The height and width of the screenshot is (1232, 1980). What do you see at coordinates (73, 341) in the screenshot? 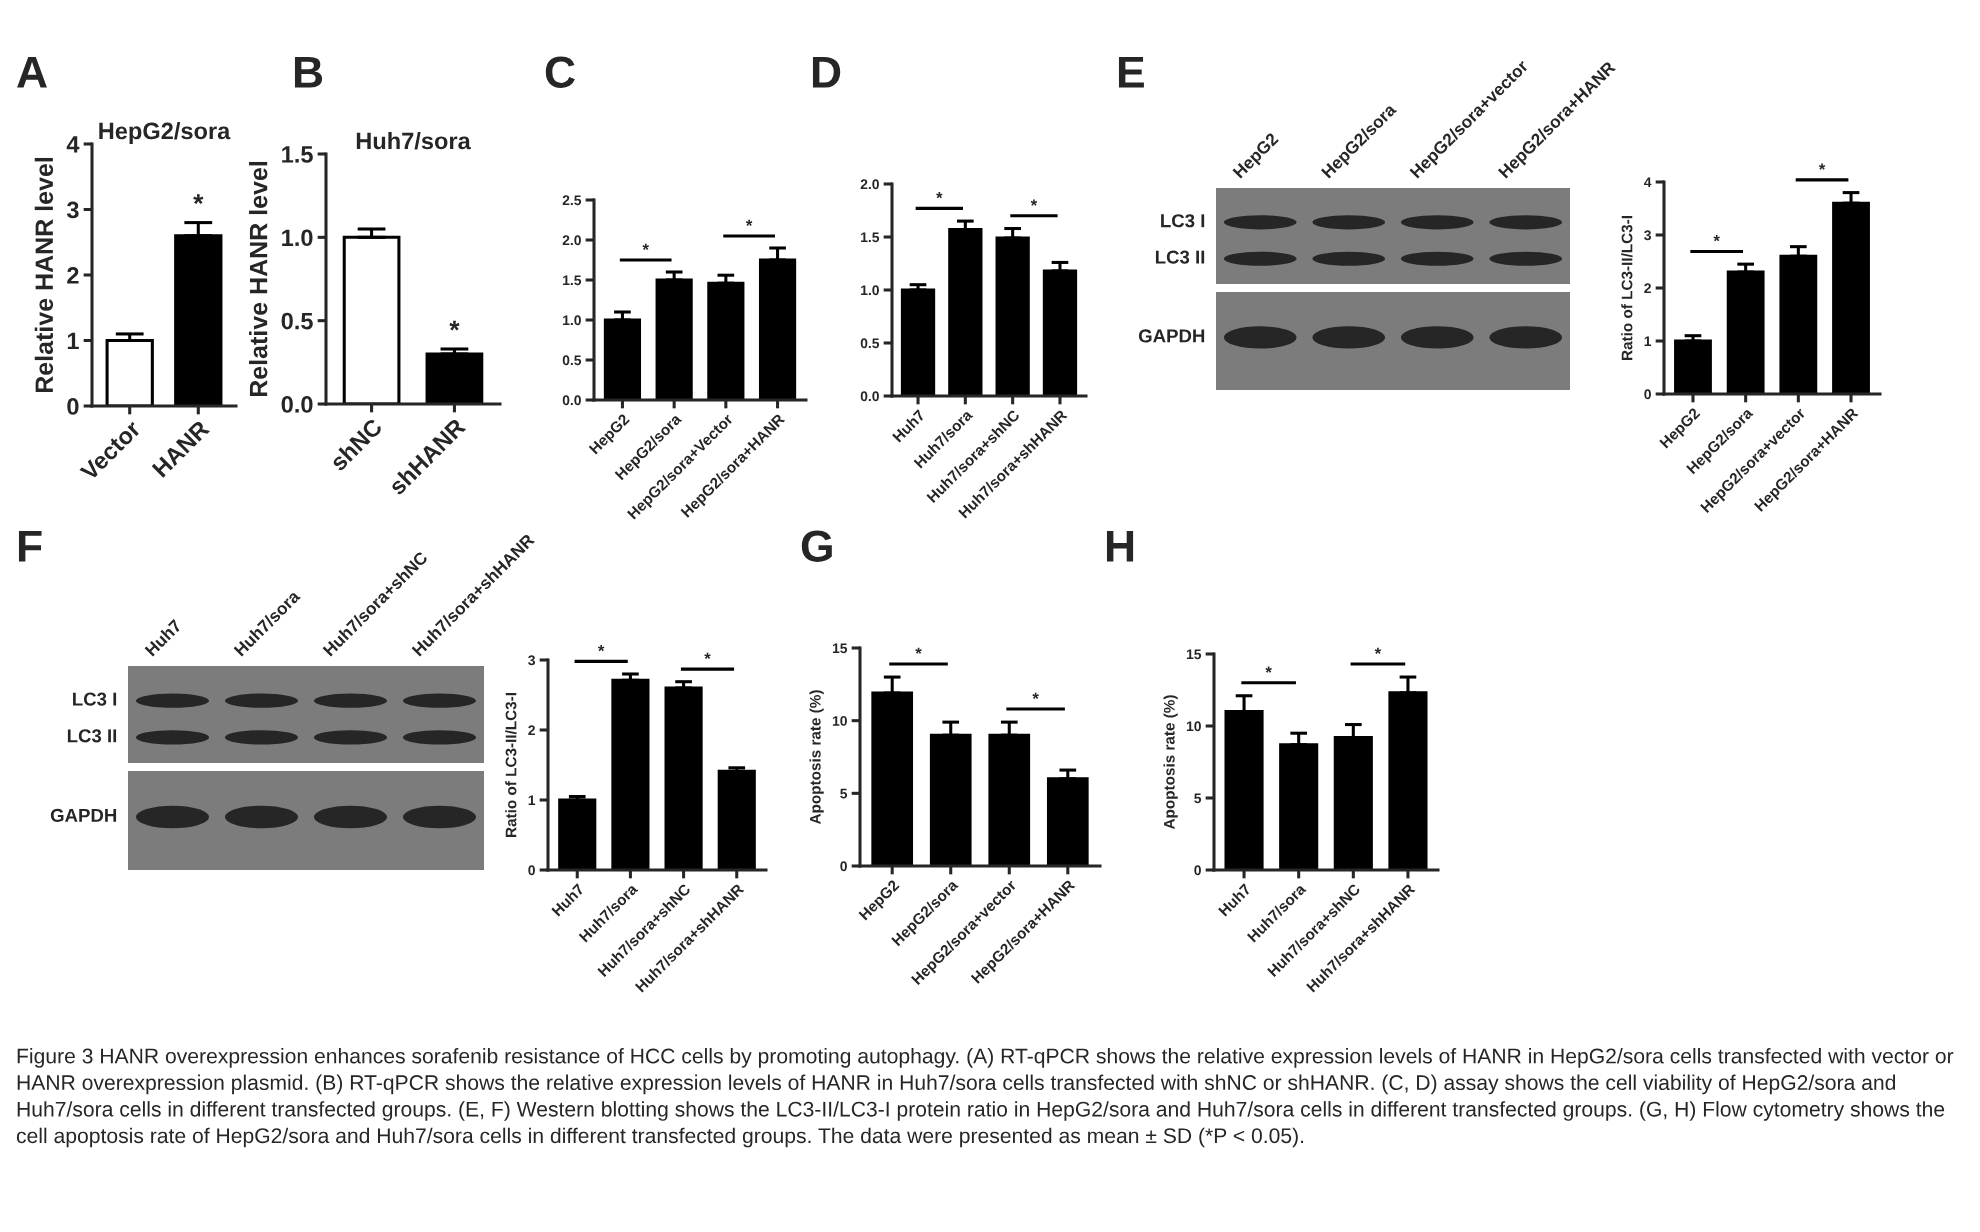
I see `y-tick-label: 1` at bounding box center [73, 341].